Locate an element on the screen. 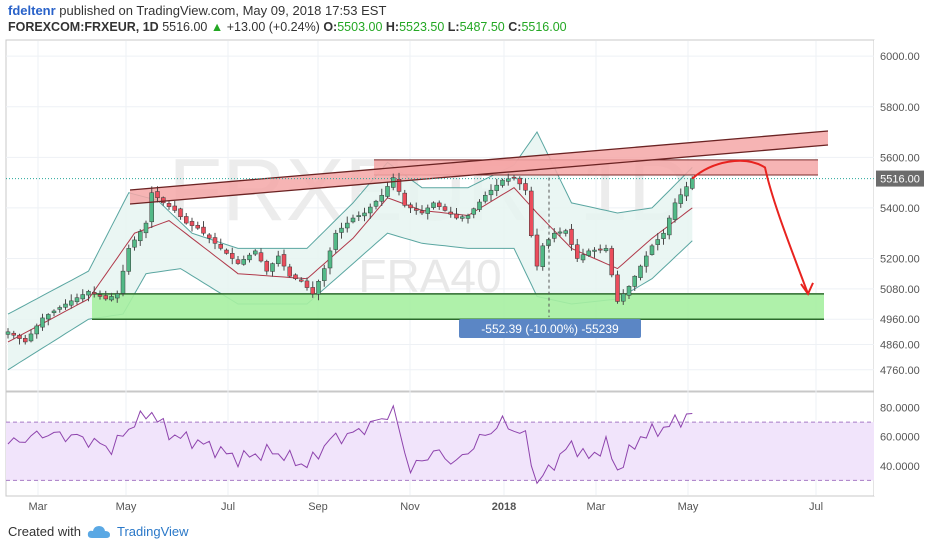 The image size is (932, 550). rsi-tick-label: 60.0000 is located at coordinates (900, 438).